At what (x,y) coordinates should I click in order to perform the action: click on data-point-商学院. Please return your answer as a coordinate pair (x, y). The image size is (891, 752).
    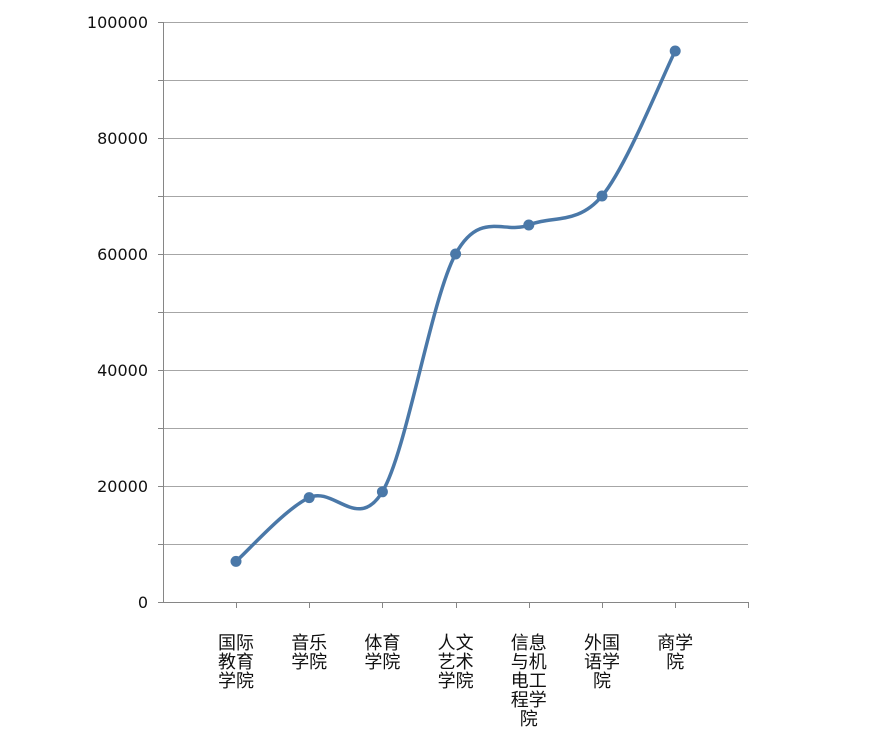
    Looking at the image, I should click on (675, 51).